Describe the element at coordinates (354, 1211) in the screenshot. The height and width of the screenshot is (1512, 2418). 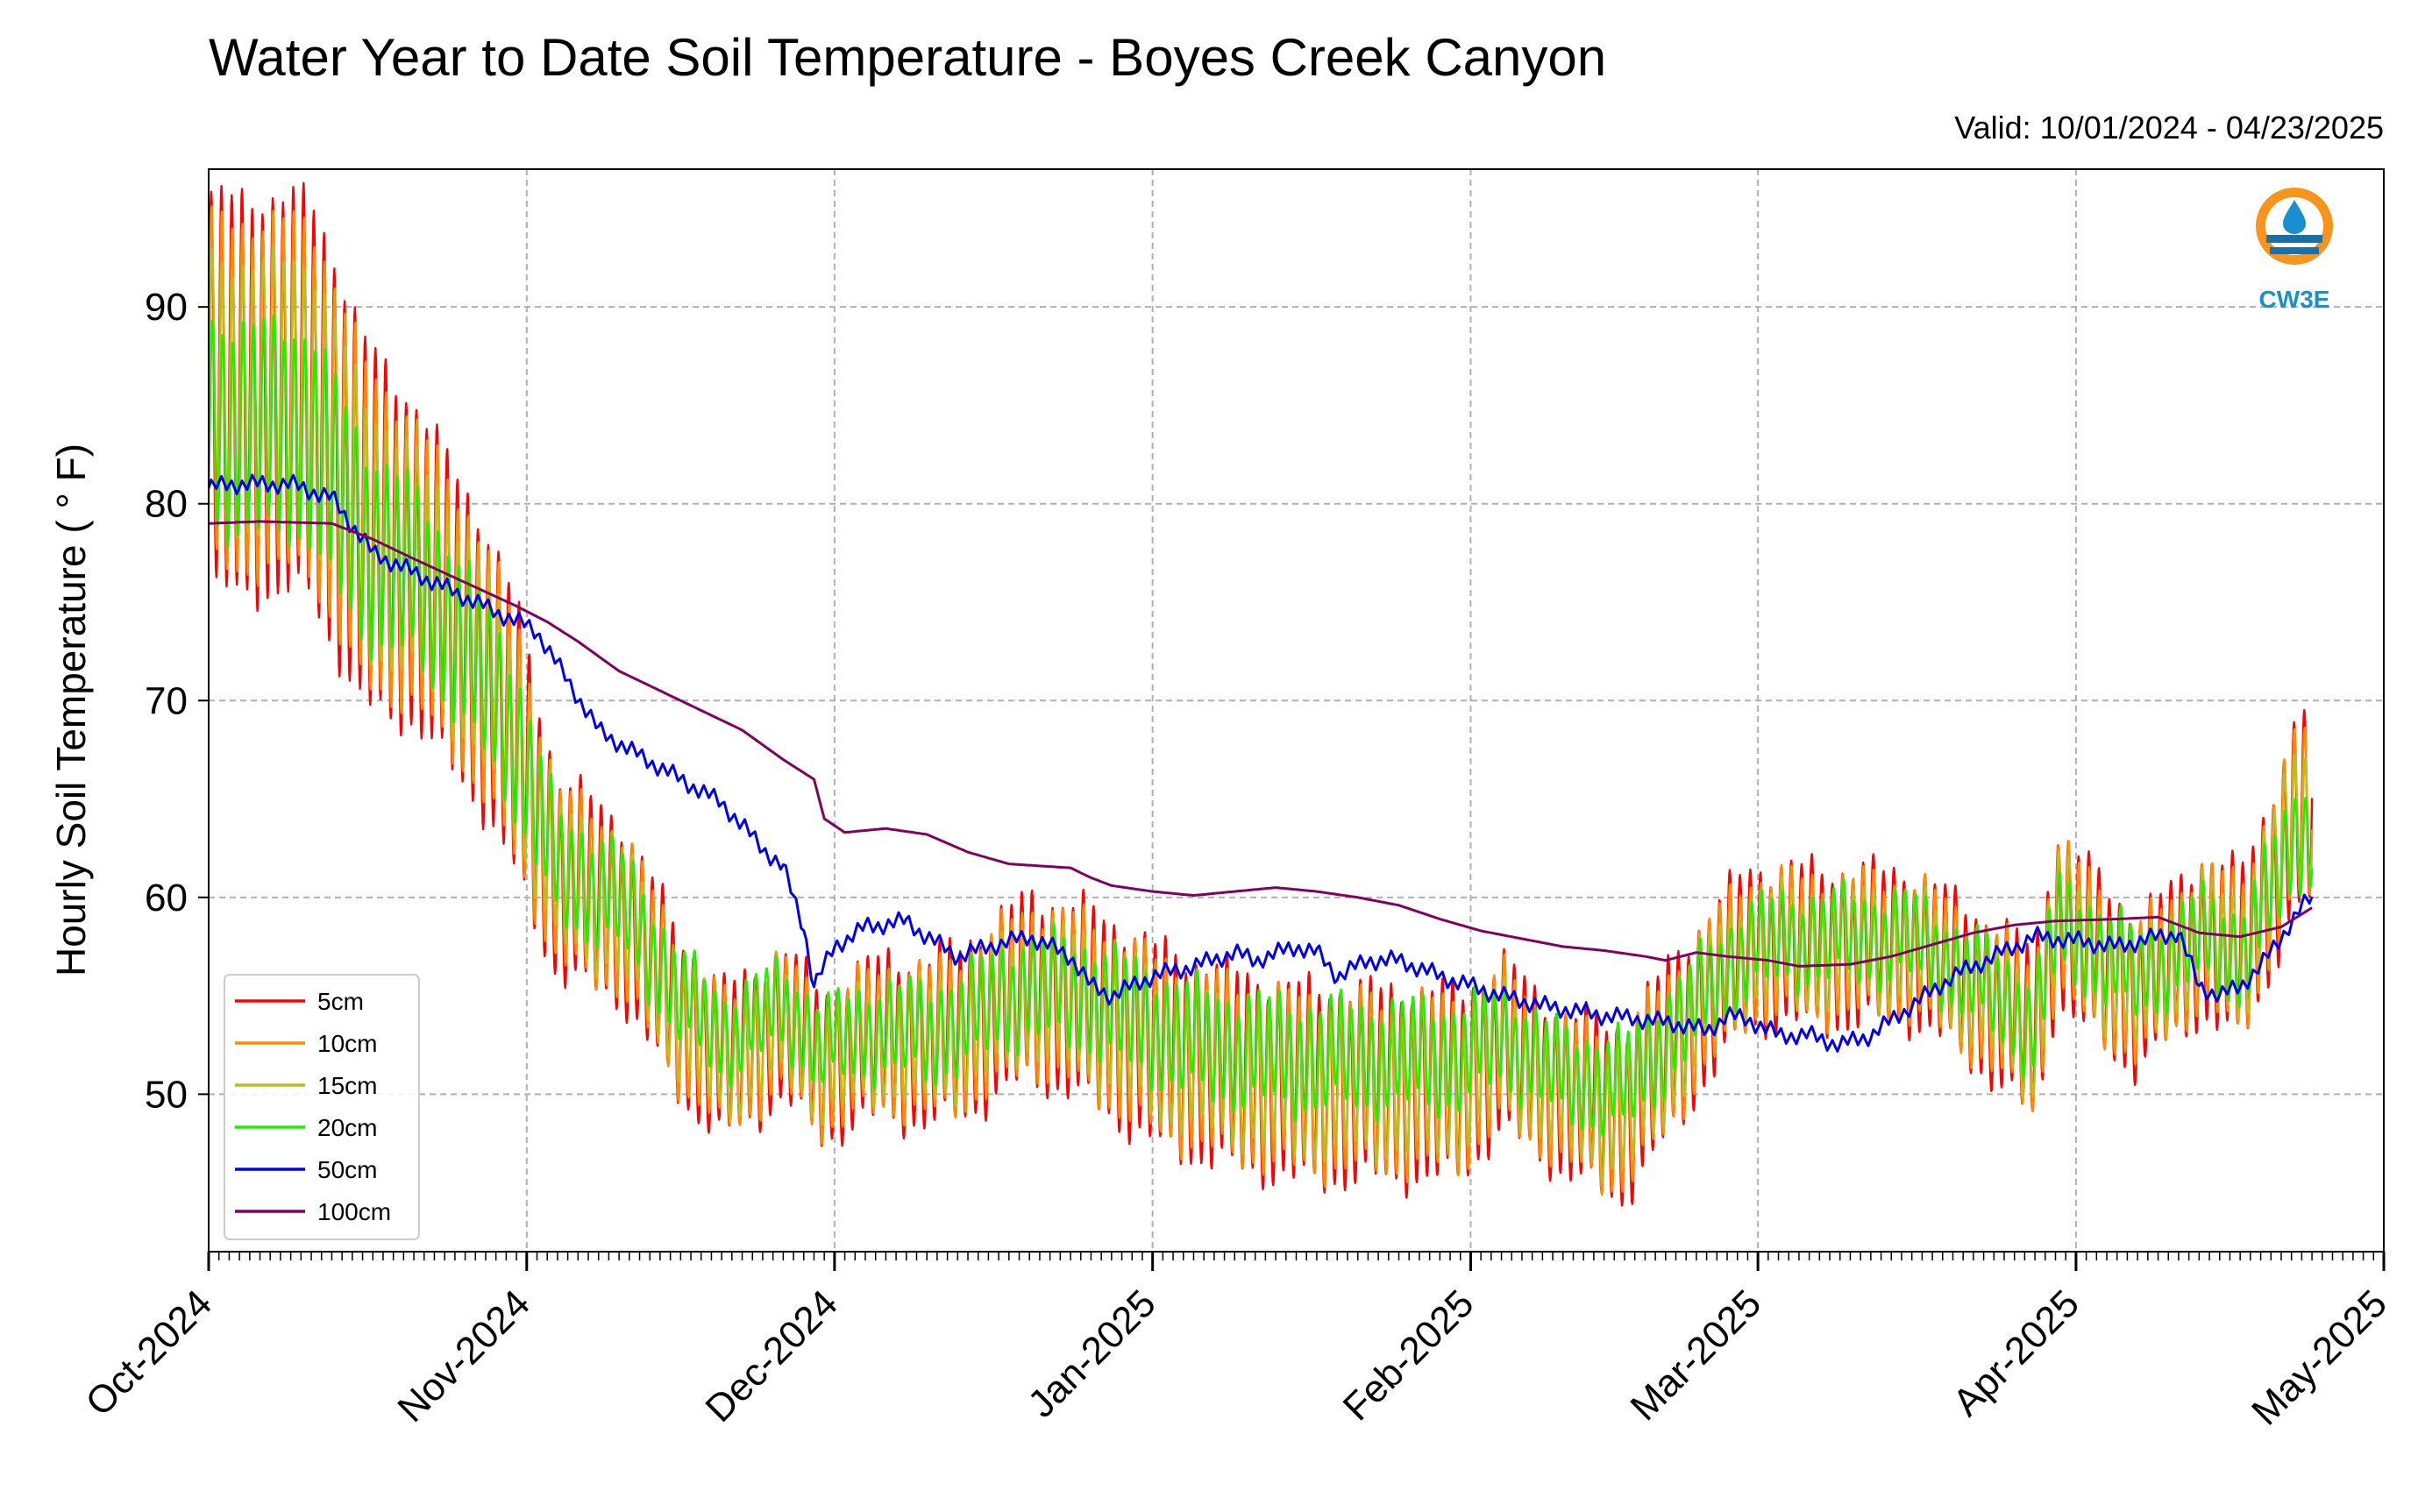
I see `legend-label-100cm: 100cm` at that location.